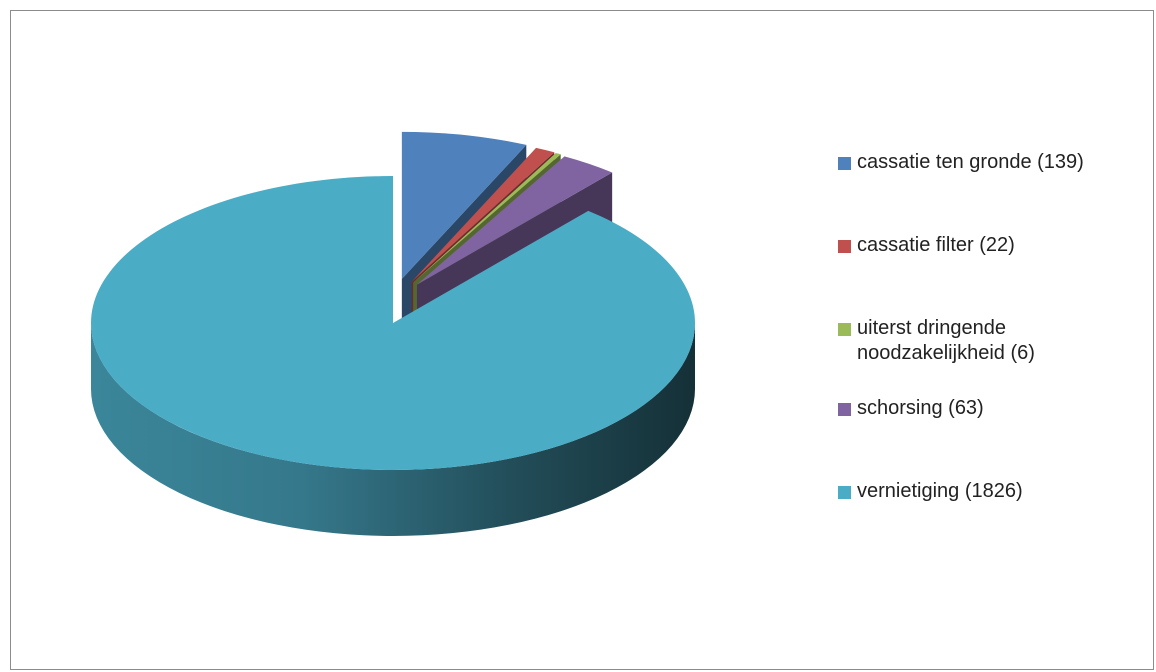 The width and height of the screenshot is (1156, 672). What do you see at coordinates (936, 245) in the screenshot?
I see `legend-label: cassatie filter (22)` at bounding box center [936, 245].